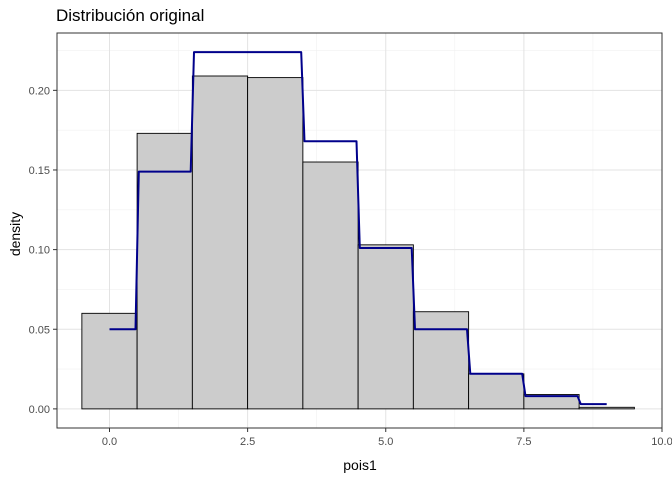  Describe the element at coordinates (247, 442) in the screenshot. I see `x-tick-label: 2.5` at that location.